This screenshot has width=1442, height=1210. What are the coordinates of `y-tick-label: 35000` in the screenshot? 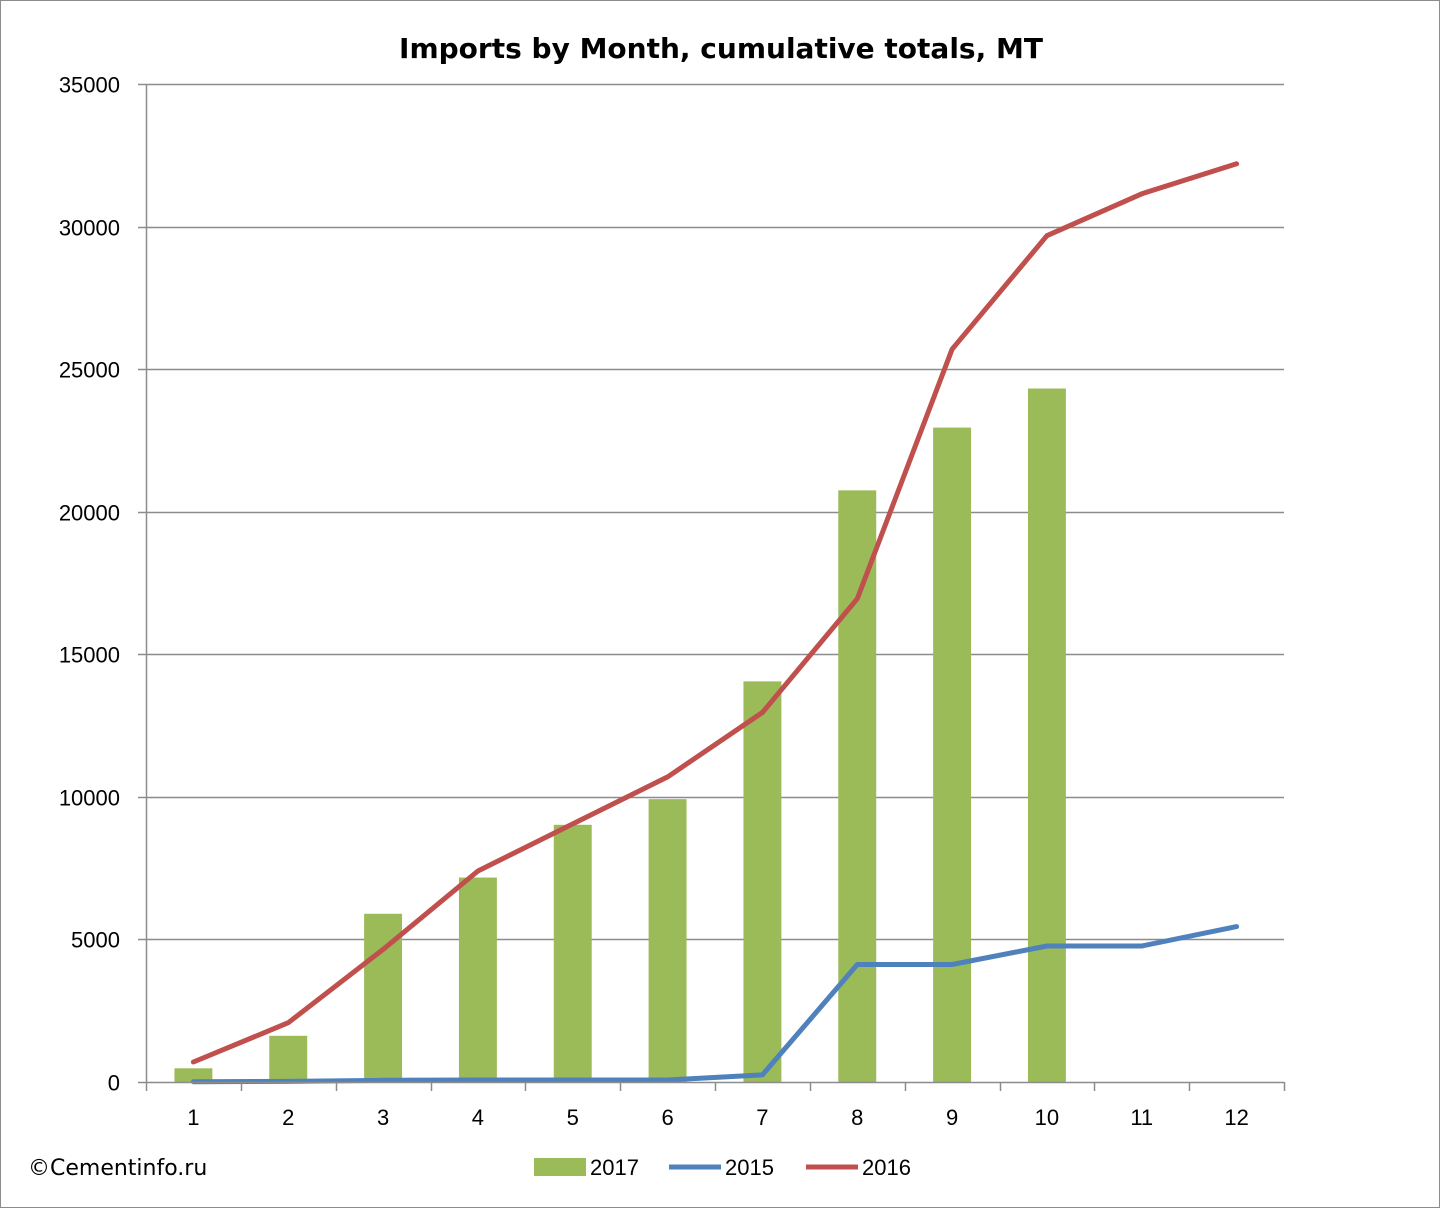 It's located at (89, 85).